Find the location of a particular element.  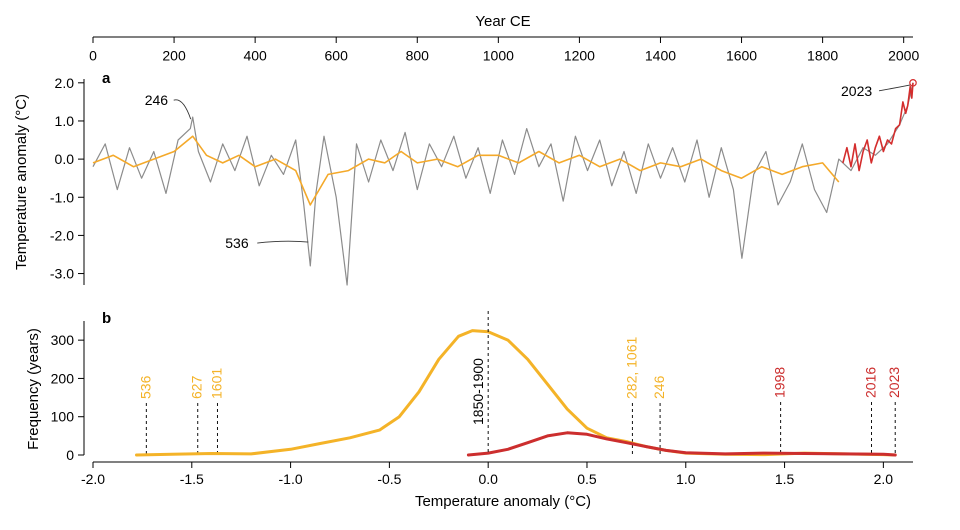

panel-a-xtick-label: 600 is located at coordinates (337, 55).